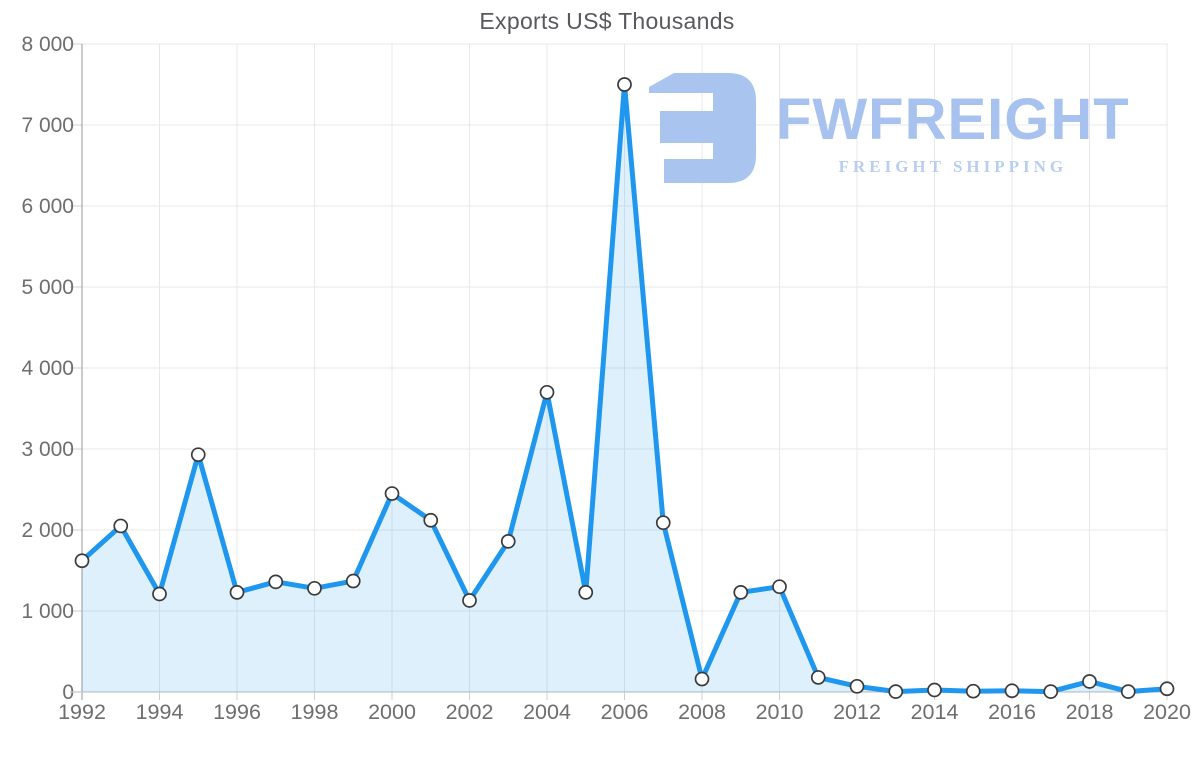 This screenshot has width=1200, height=763. I want to click on y-tick-label: 3 000, so click(47, 449).